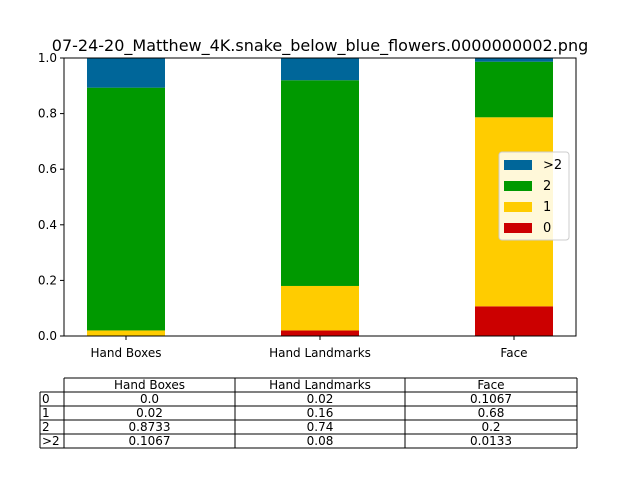  I want to click on x-tick-label: Face, so click(513, 353).